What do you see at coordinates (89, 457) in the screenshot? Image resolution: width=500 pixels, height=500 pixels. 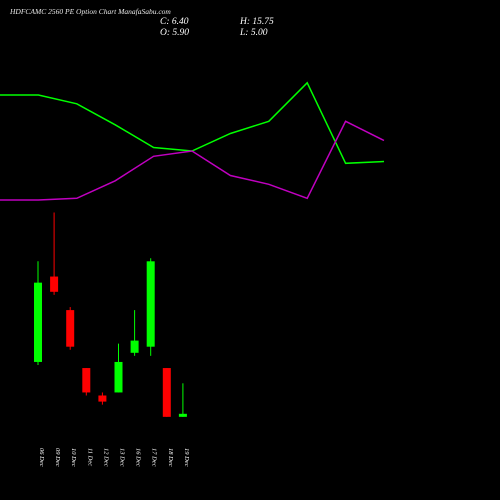 I see `x-tick-label-4: 11 Dec` at bounding box center [89, 457].